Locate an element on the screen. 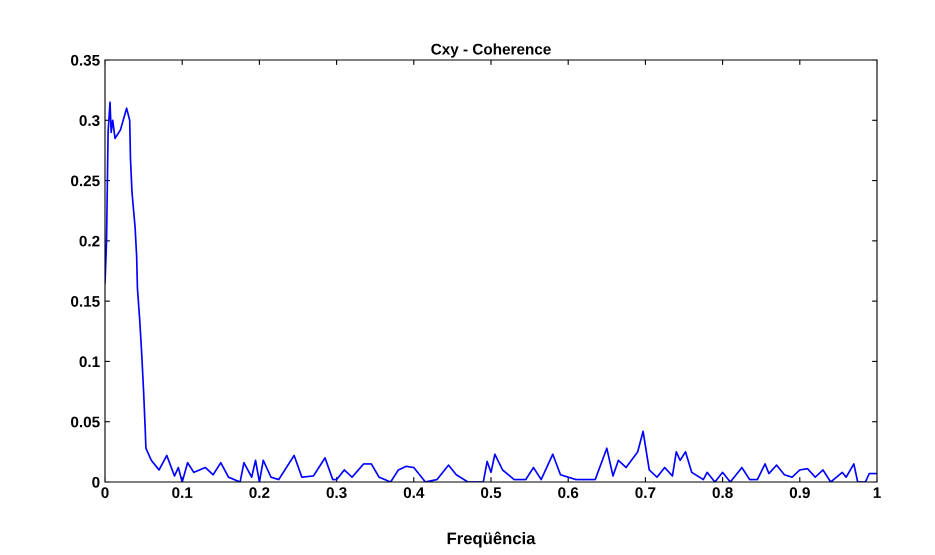 Image resolution: width=935 pixels, height=555 pixels. x-tick-label: 0.7 is located at coordinates (645, 492).